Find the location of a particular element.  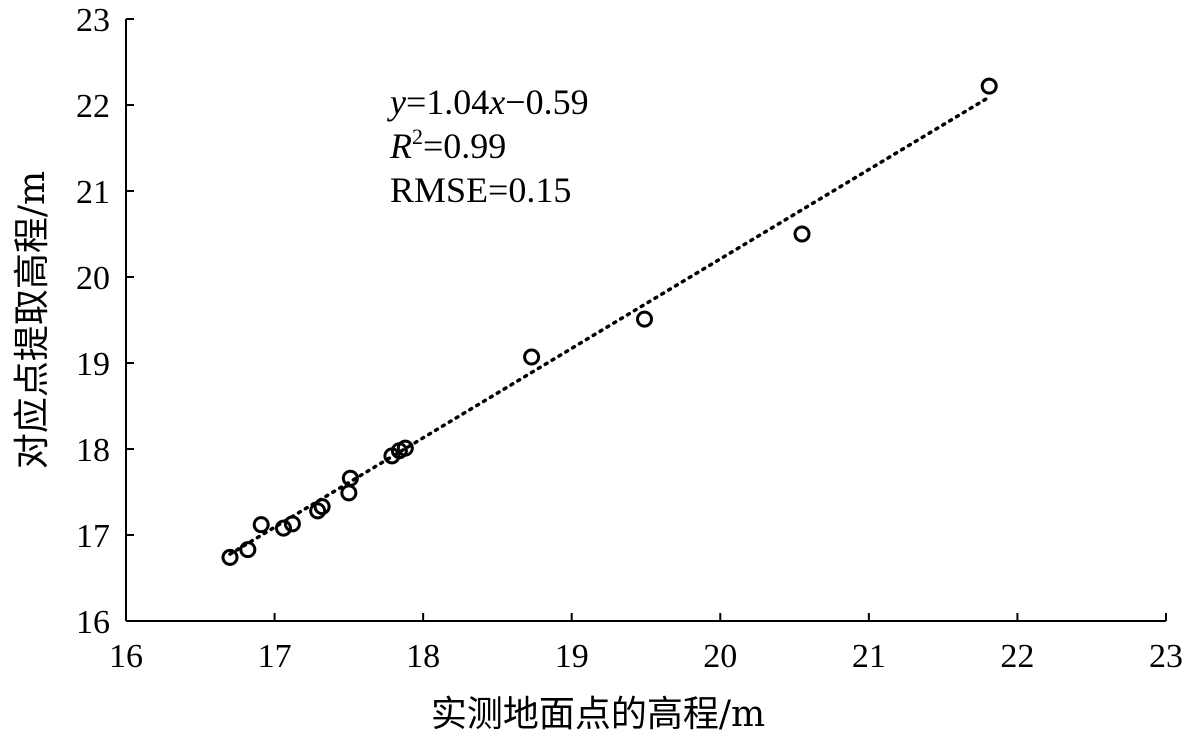

equation-y-var: y is located at coordinates (396, 102).